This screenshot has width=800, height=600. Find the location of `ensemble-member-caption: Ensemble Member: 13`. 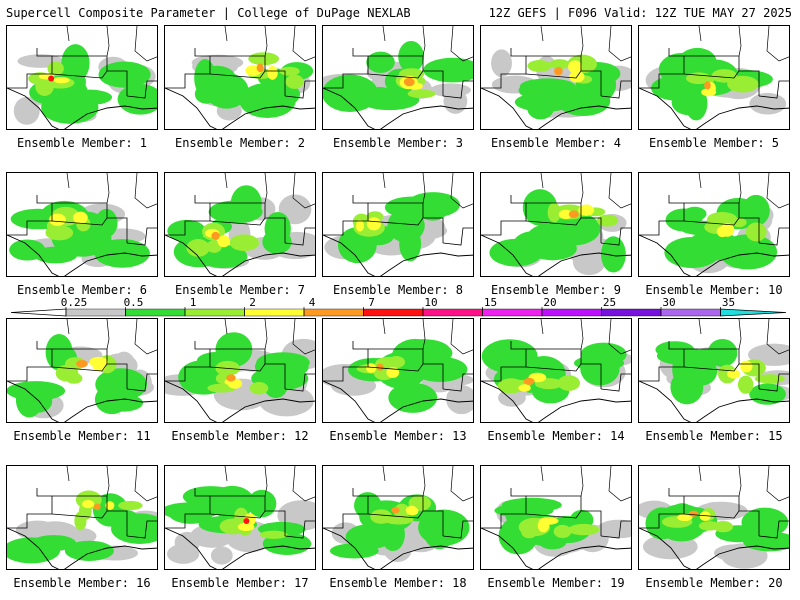

ensemble-member-caption: Ensemble Member: 13 is located at coordinates (398, 436).